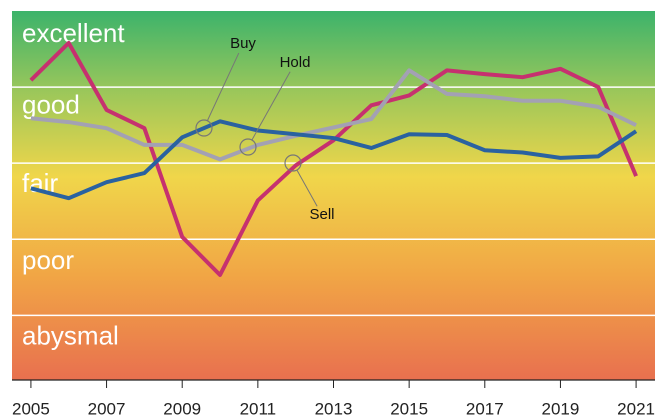  What do you see at coordinates (73, 33) in the screenshot?
I see `band-label: excellent` at bounding box center [73, 33].